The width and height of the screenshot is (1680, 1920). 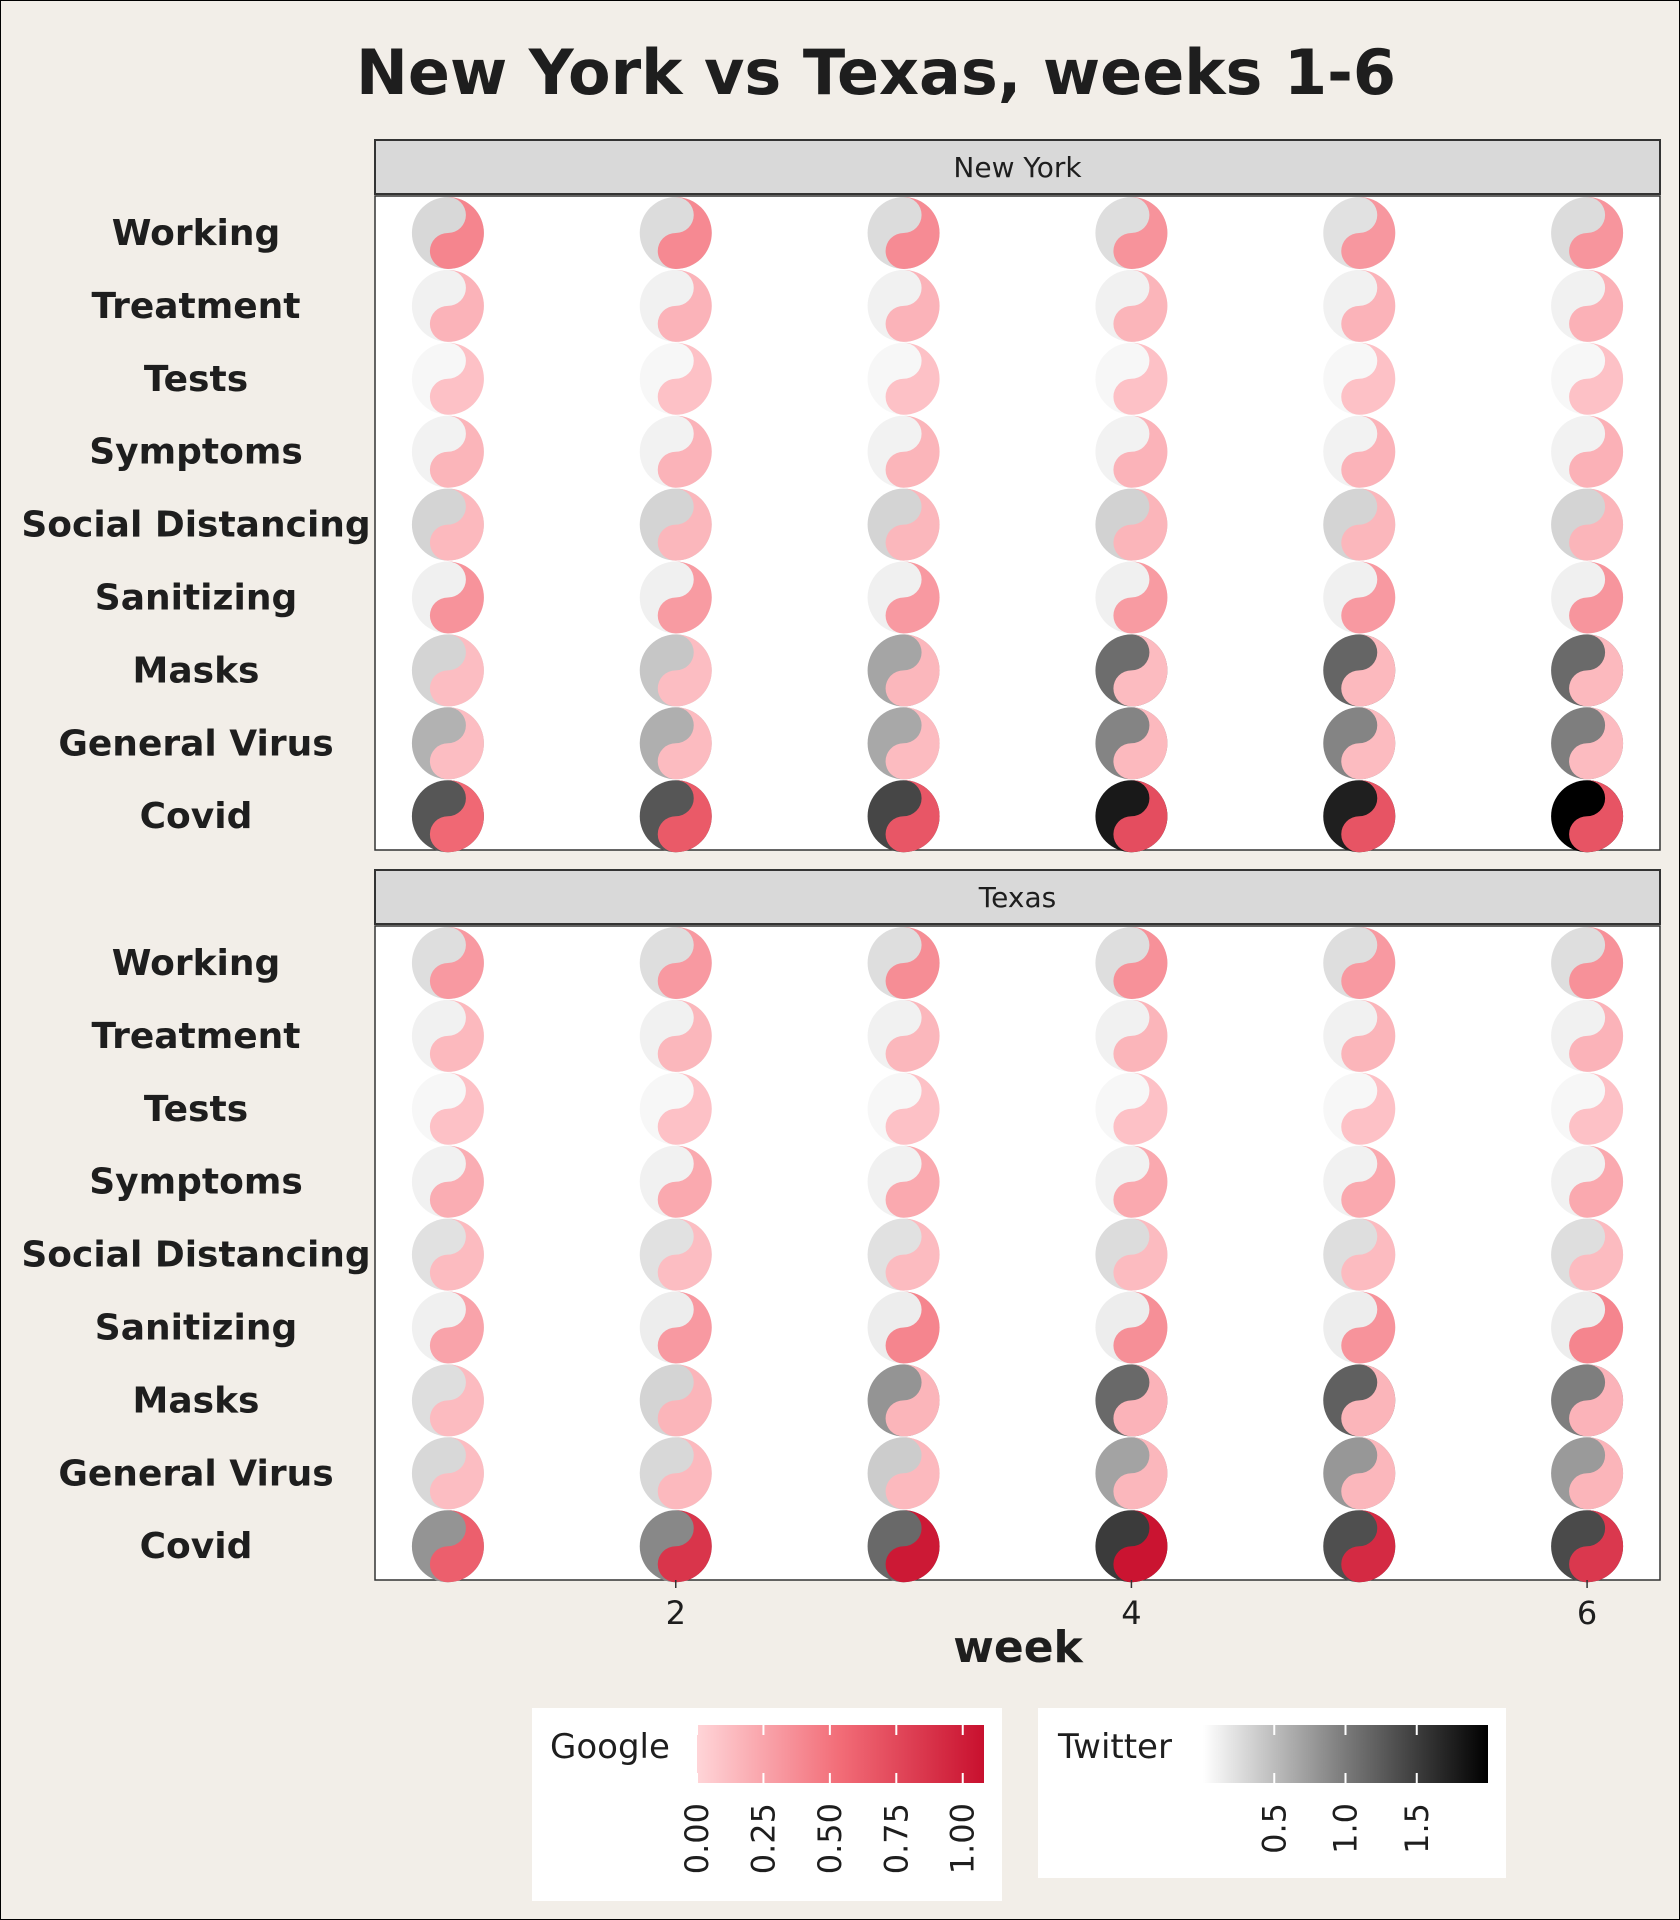 What do you see at coordinates (196, 379) in the screenshot?
I see `category-label: Tests` at bounding box center [196, 379].